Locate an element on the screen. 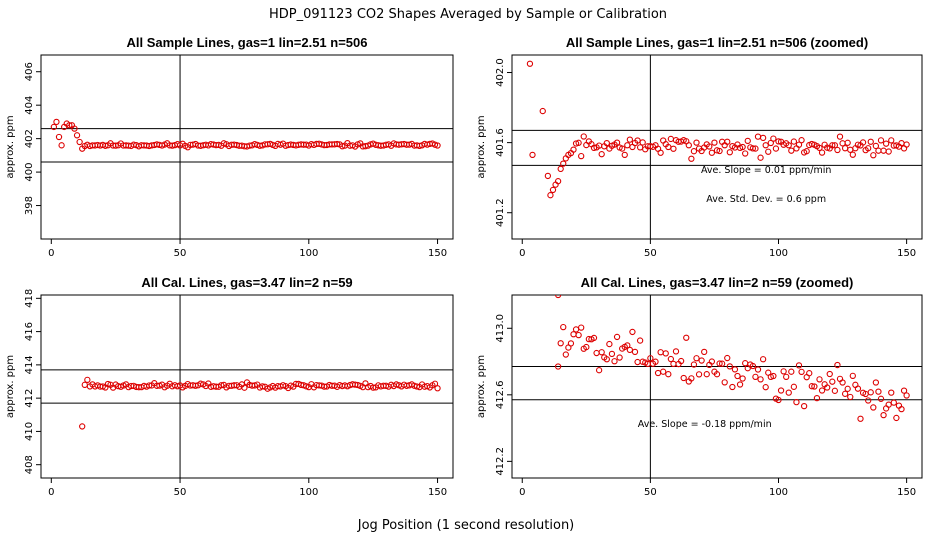  panel-title: All Cal. Lines, gas=3.47 lin=2 n=59 is located at coordinates (246, 282).